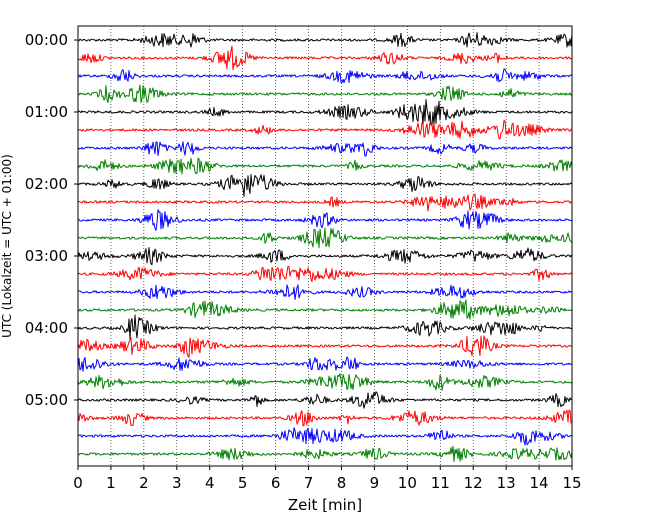  What do you see at coordinates (46, 400) in the screenshot?
I see `y-tick-label: 05:00` at bounding box center [46, 400].